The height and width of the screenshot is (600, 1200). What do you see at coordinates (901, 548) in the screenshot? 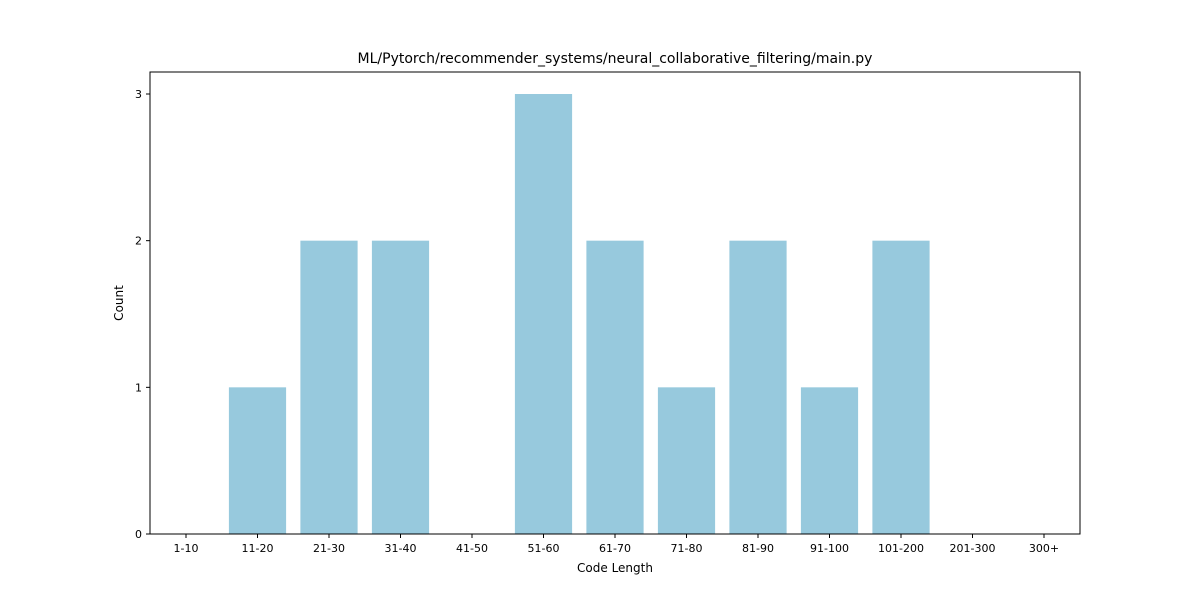
I see `x-tick-label: 101-200` at bounding box center [901, 548].